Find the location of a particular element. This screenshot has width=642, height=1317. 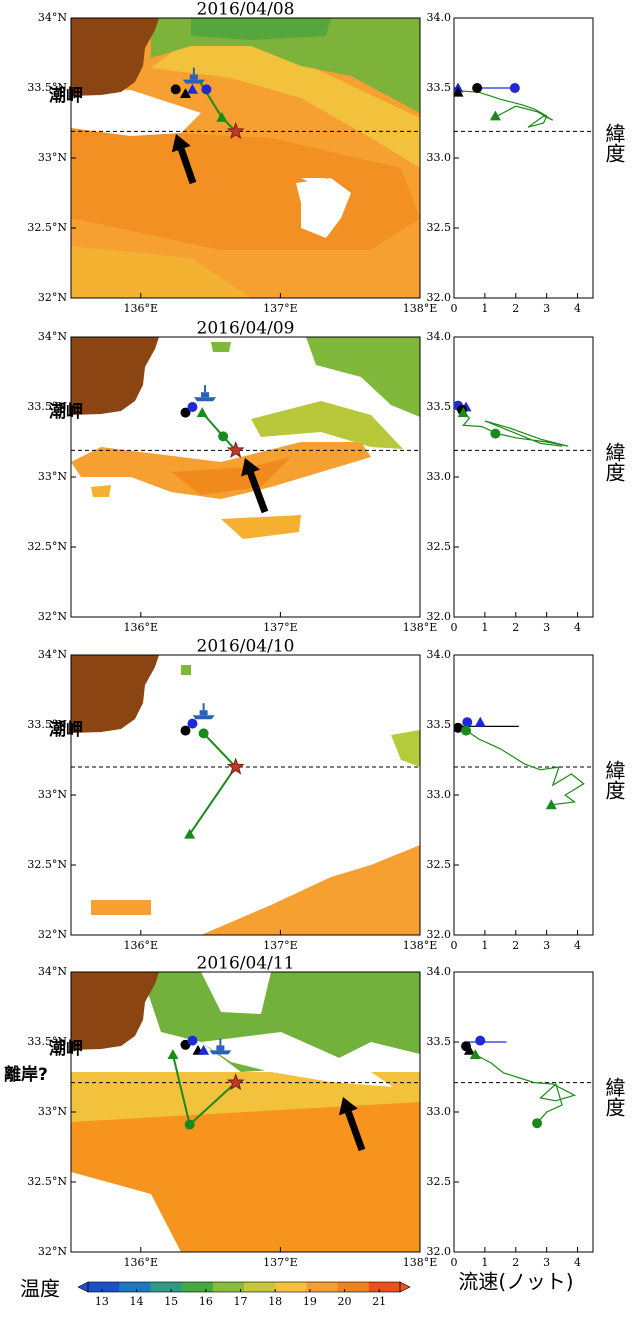

colorbar-label: 温度 is located at coordinates (40, 1289).